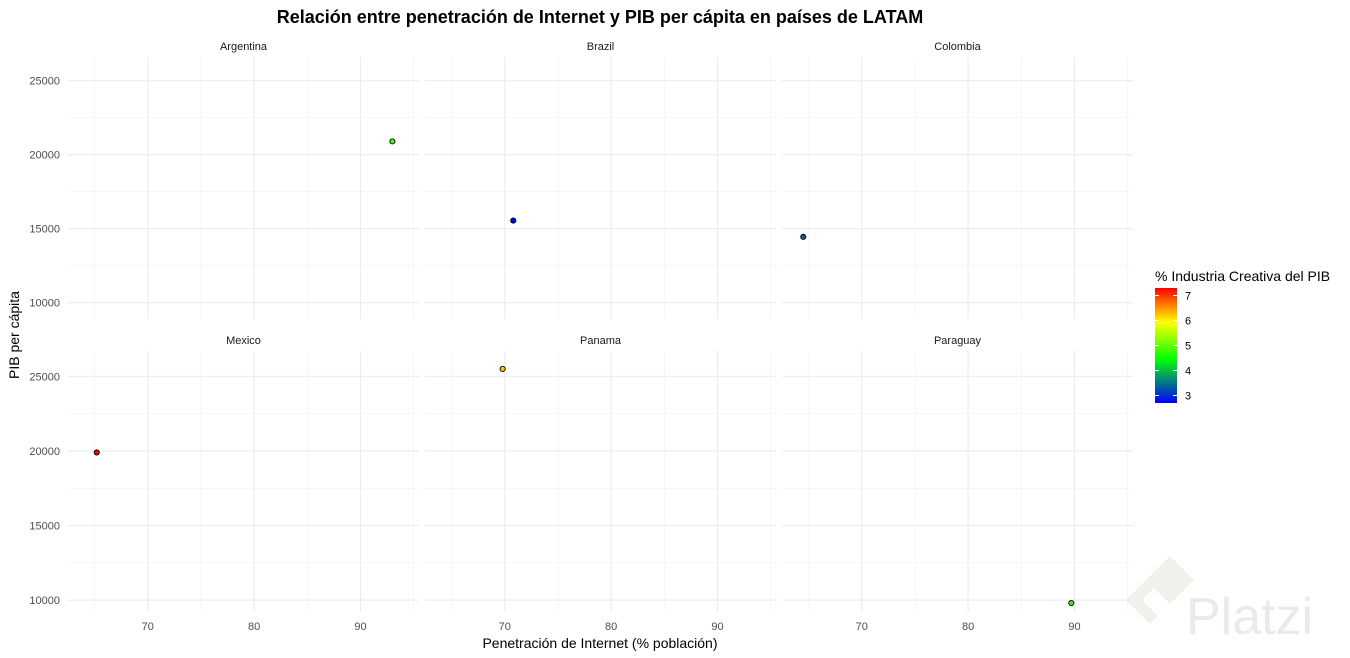 The image size is (1350, 658). Describe the element at coordinates (957, 473) in the screenshot. I see `facet-panel: Paraguay` at that location.